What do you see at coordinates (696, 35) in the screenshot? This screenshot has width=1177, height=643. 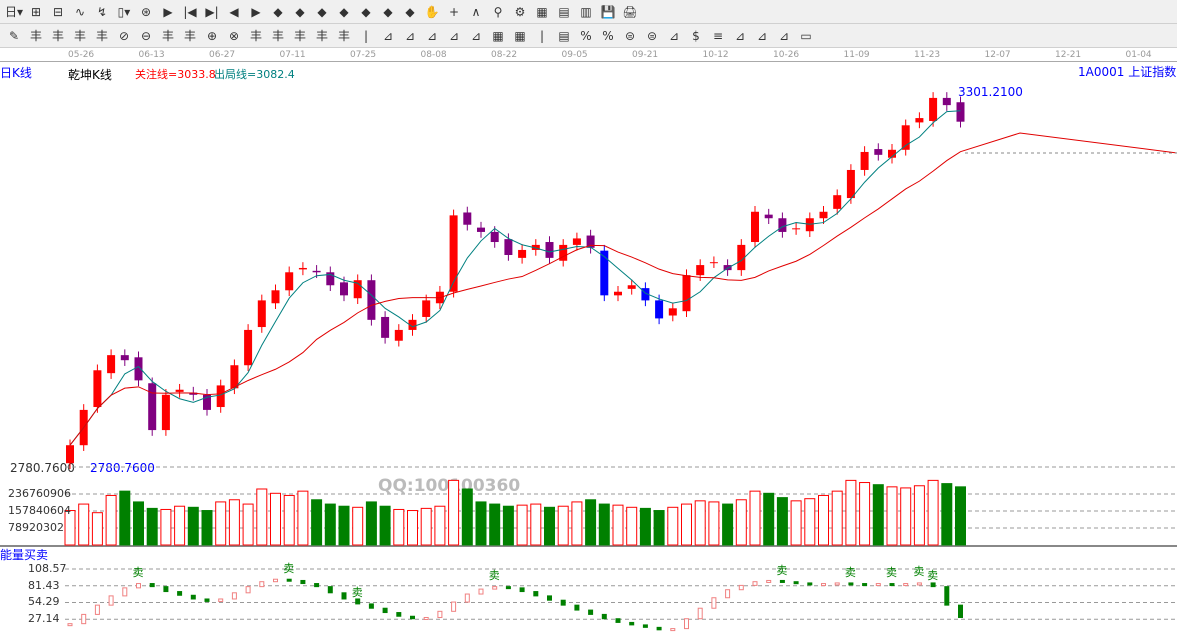 I see `toolbar-button: $` at bounding box center [696, 35].